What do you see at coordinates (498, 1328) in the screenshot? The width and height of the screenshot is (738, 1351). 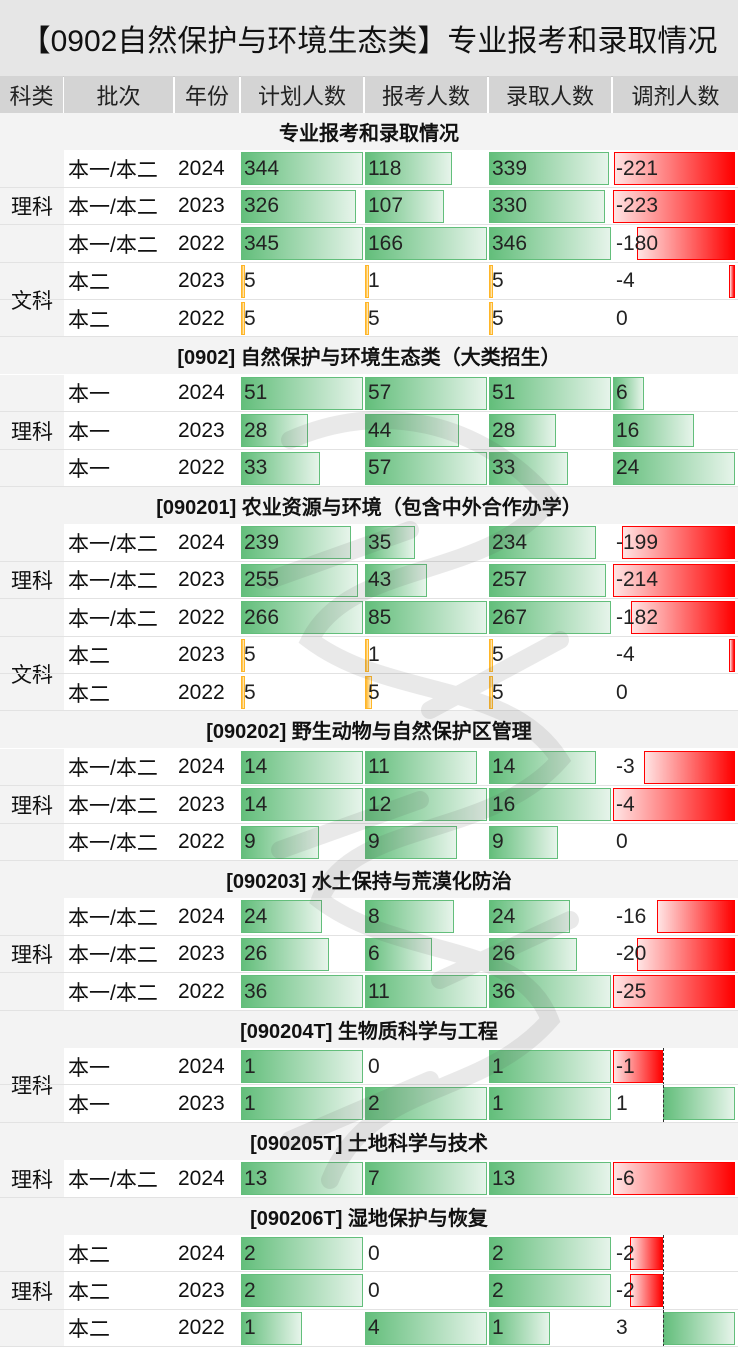 I see `admit-value: 1` at bounding box center [498, 1328].